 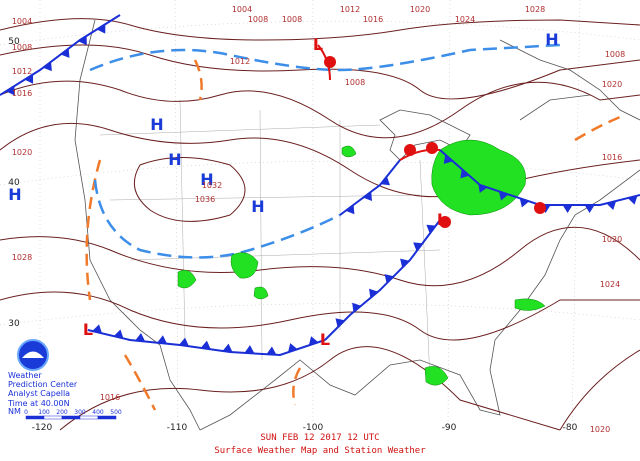 I want to click on latitude-label: 50, so click(x=14, y=42).